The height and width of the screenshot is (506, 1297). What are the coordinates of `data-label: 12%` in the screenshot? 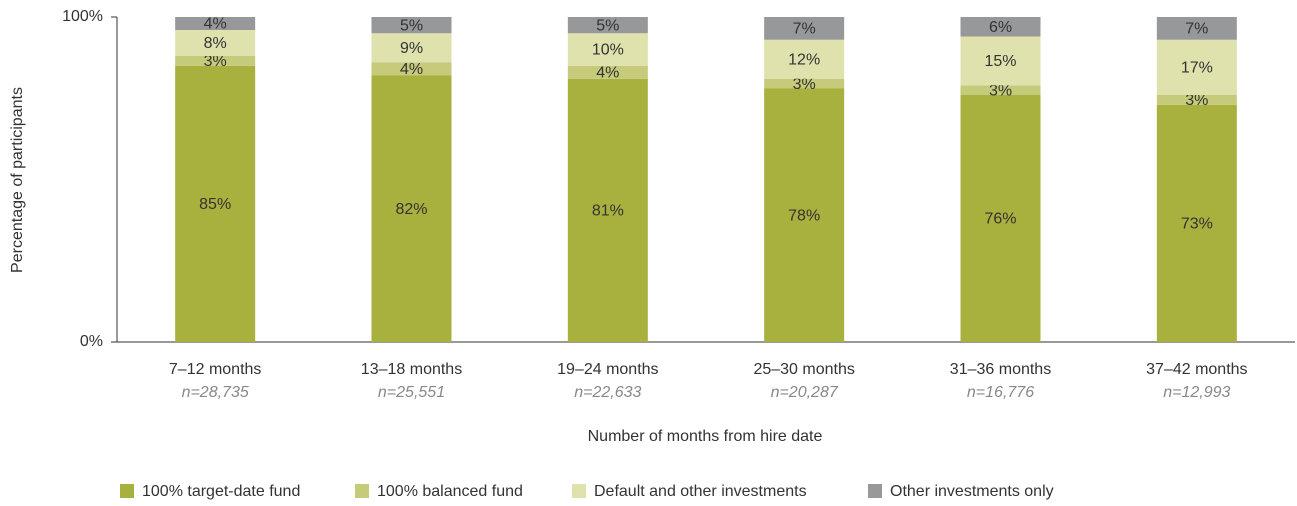 It's located at (804, 59).